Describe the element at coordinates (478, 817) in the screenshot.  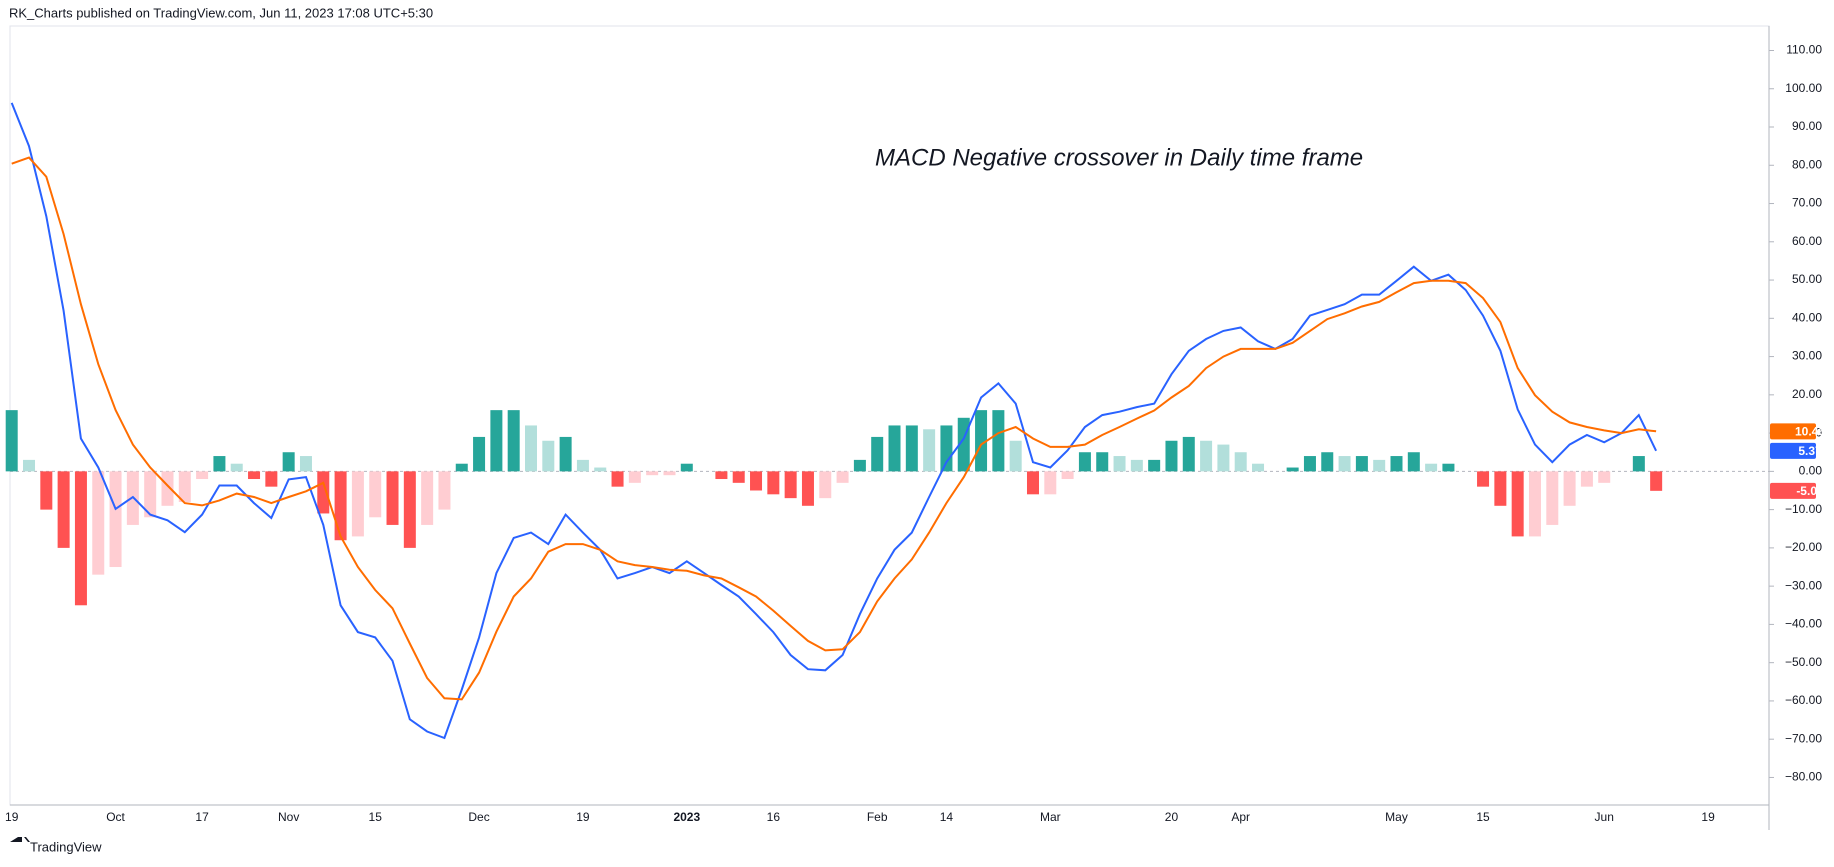
I see `x-tick-label: Dec` at that location.